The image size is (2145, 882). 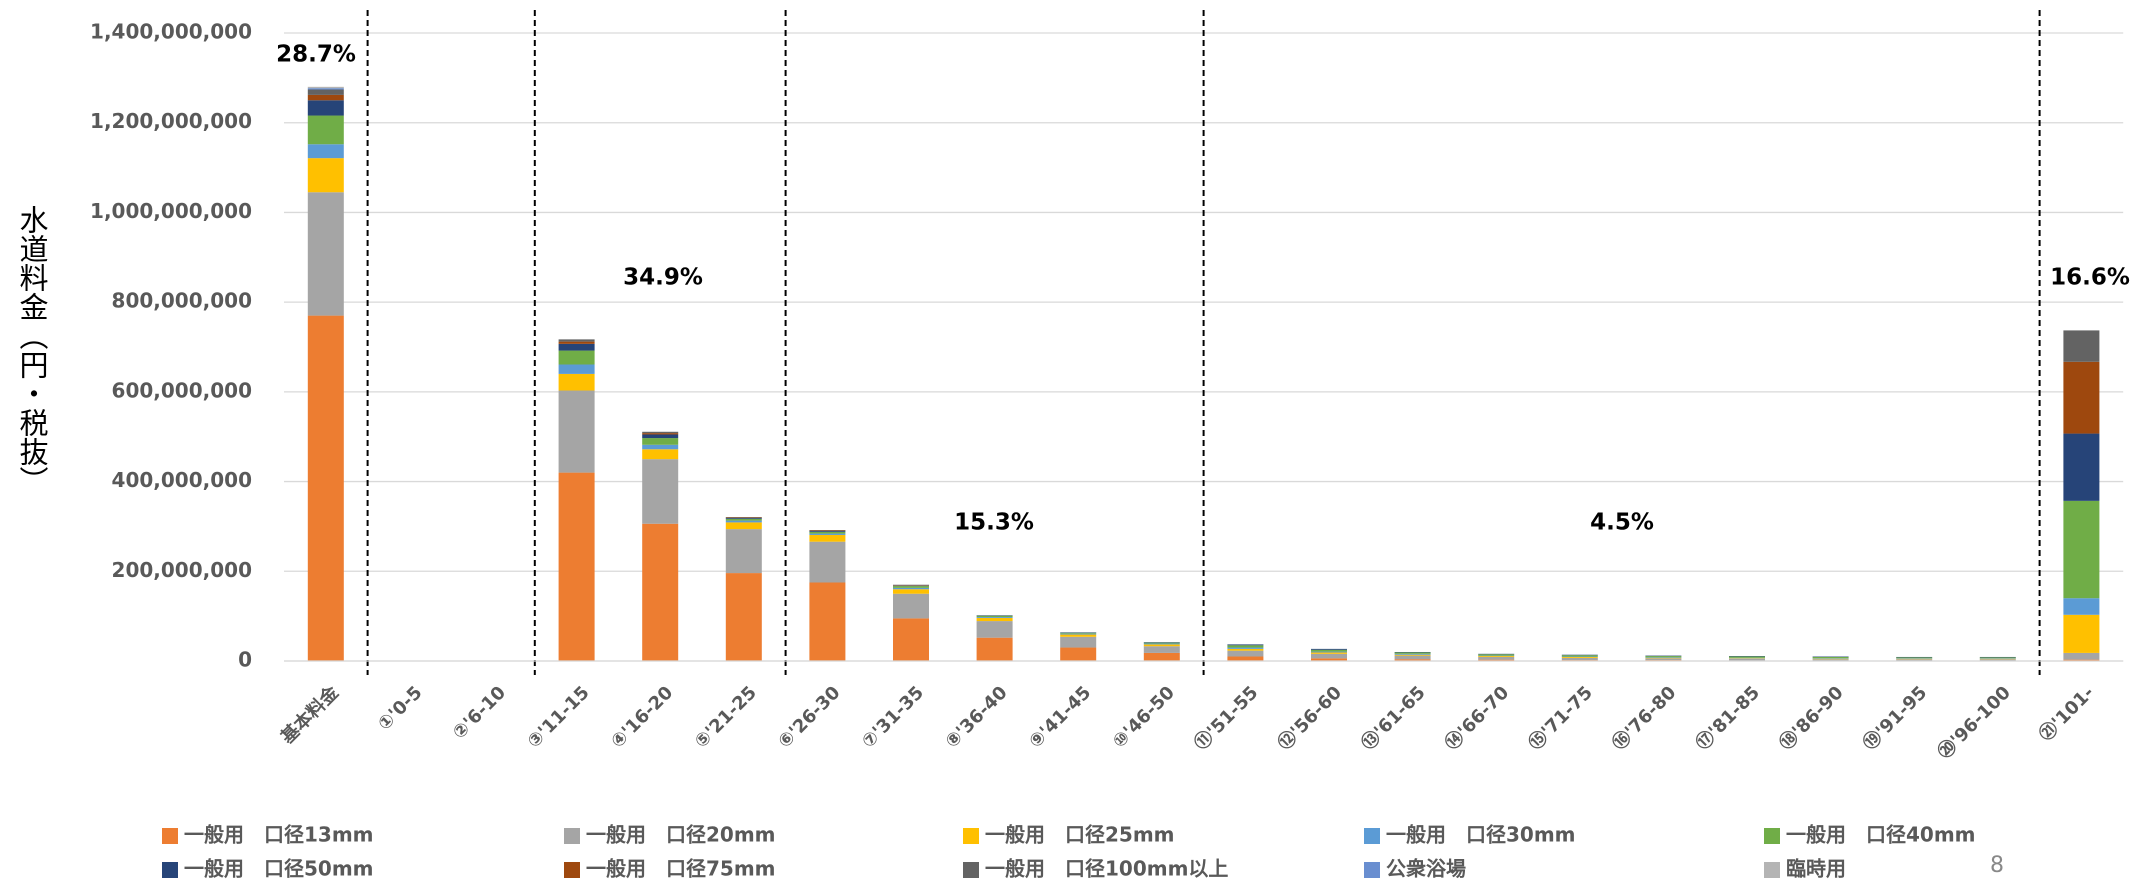 I want to click on y-tick-label: 600,000,000, so click(x=182, y=390).